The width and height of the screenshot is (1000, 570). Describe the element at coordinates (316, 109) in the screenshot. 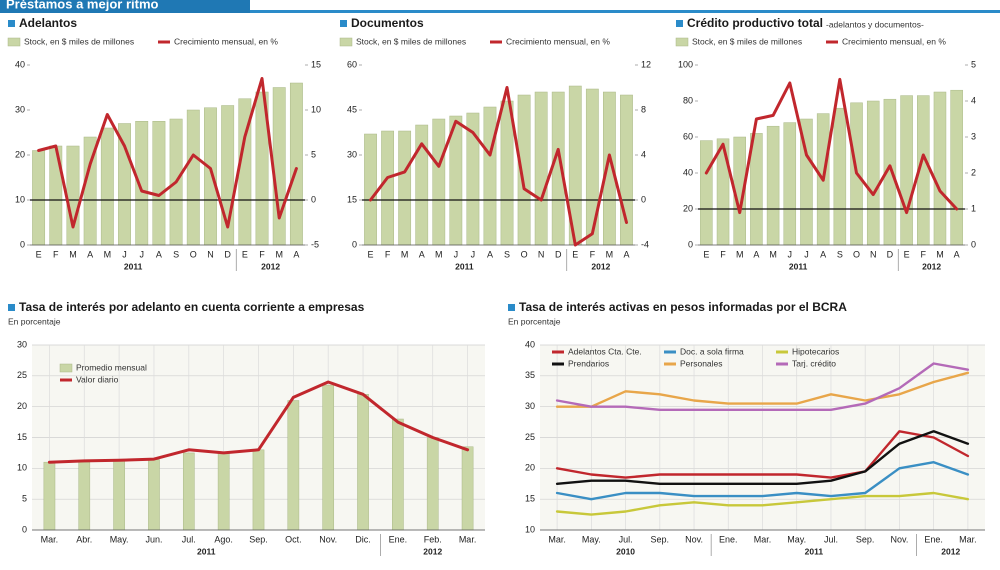

I see `y2-tick-label: 10` at that location.